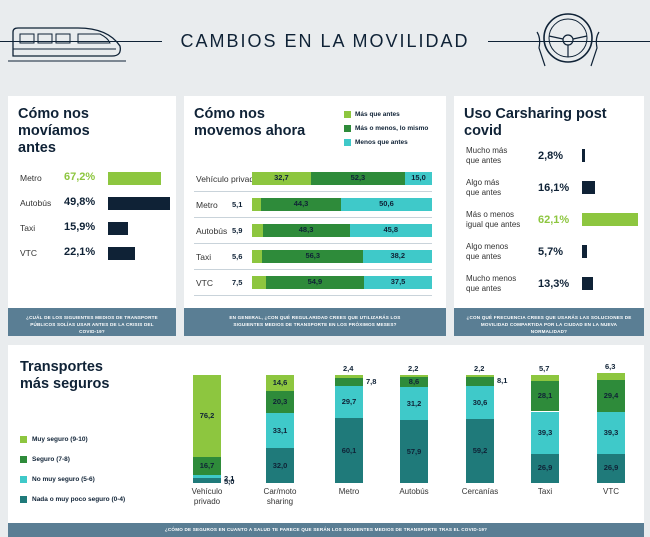 The image size is (650, 537). I want to click on bar-segment: 56,3, so click(313, 256).